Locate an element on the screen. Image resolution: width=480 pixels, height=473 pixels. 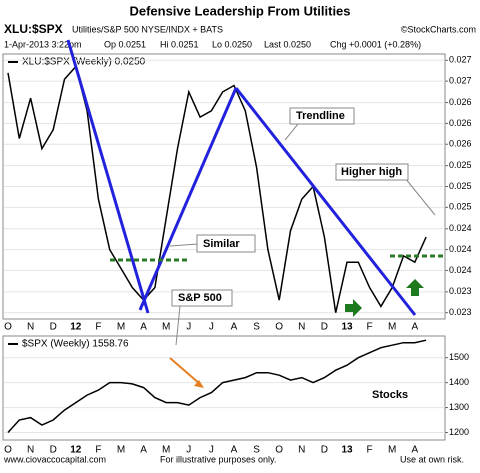
annotation: Higher high is located at coordinates (371, 172).